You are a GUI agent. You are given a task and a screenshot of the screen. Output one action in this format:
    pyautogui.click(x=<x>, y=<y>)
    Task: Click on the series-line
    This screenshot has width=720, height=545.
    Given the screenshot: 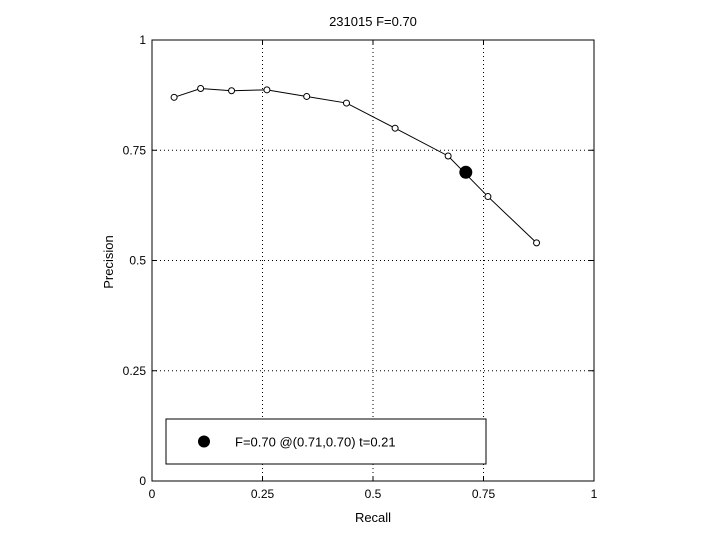 What is the action you would take?
    pyautogui.click(x=355, y=166)
    